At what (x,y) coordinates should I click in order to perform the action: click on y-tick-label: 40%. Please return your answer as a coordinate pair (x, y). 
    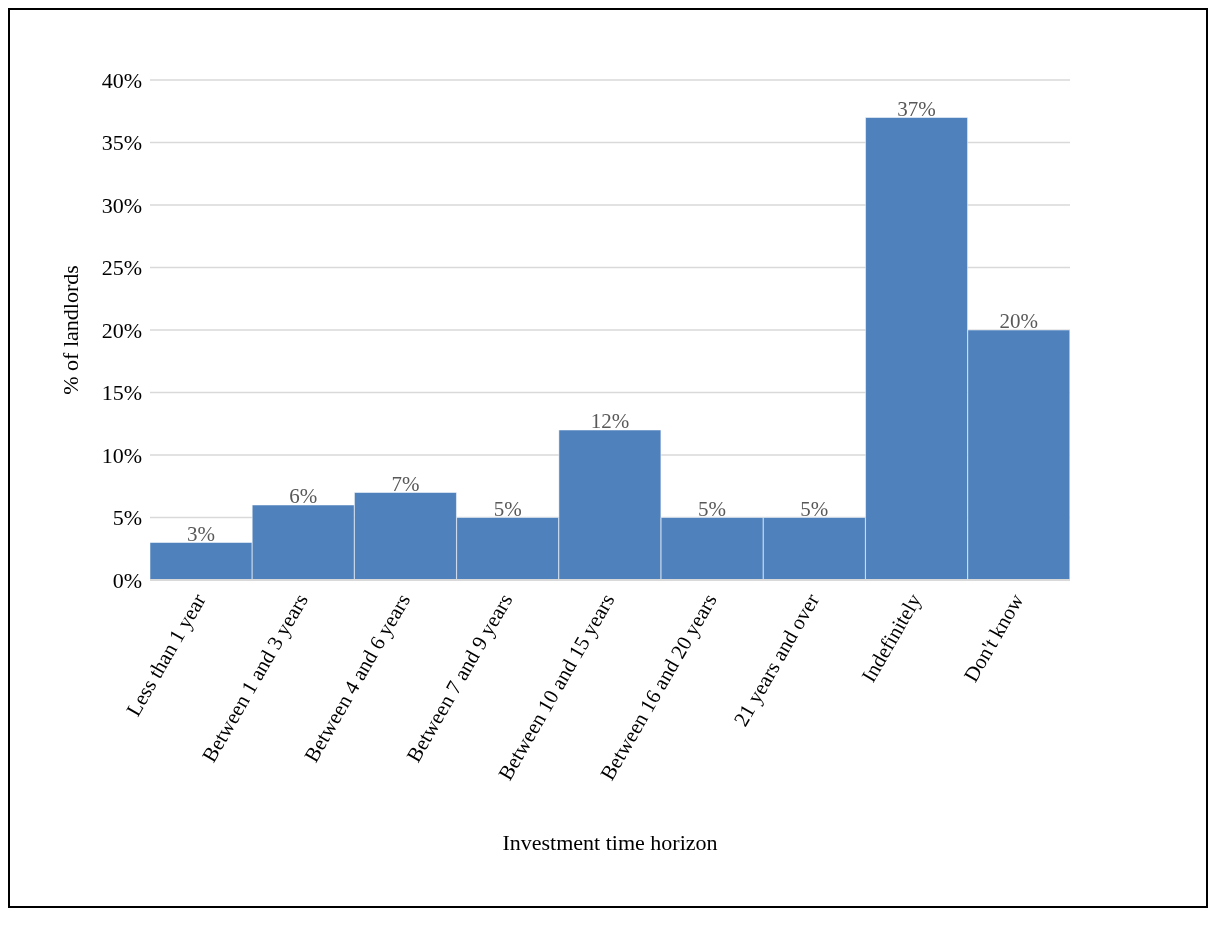
    Looking at the image, I should click on (121, 80).